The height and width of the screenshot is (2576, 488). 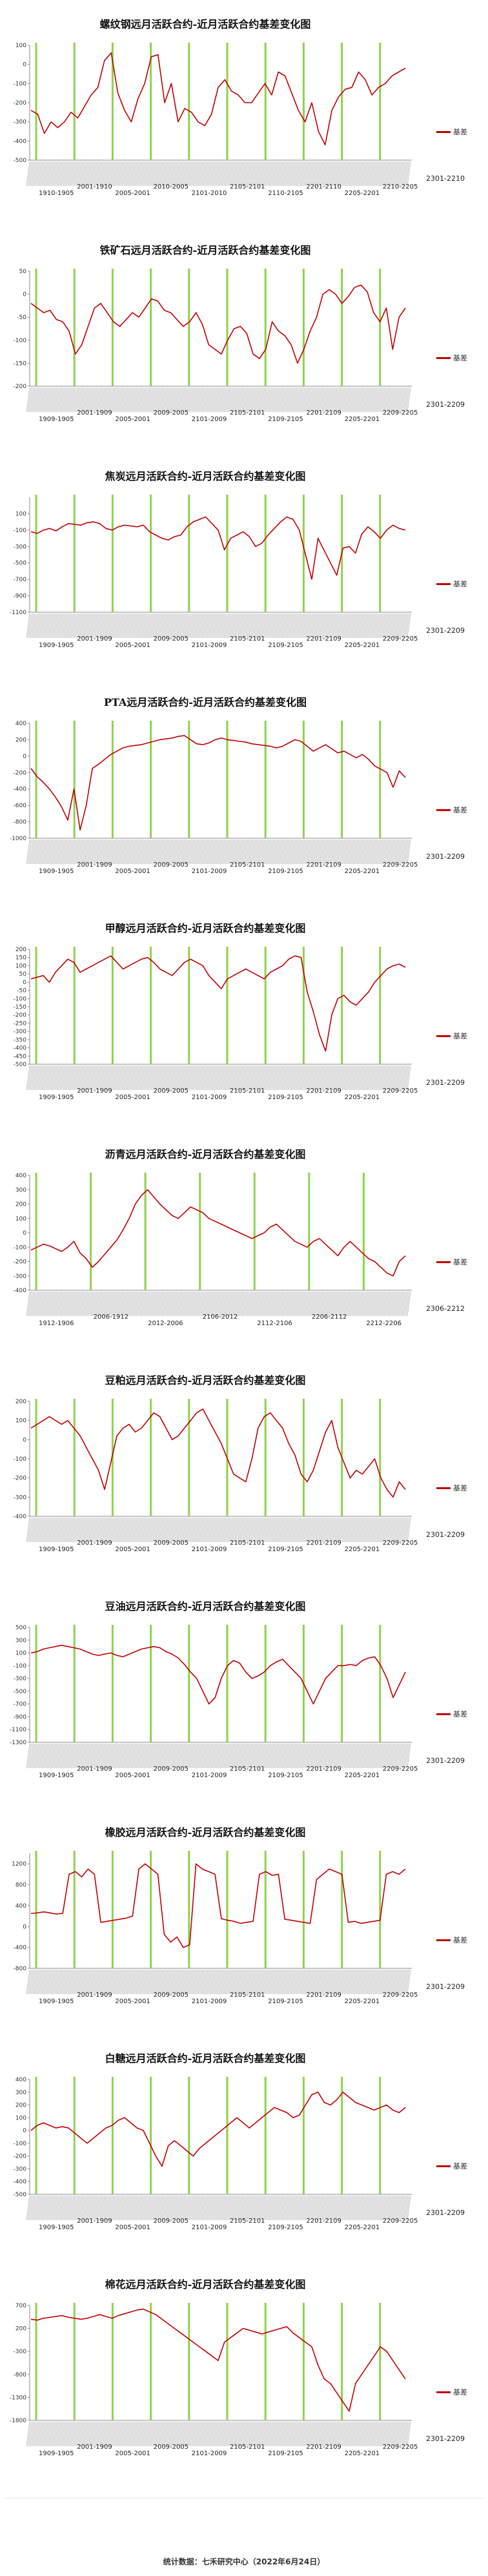 What do you see at coordinates (20, 1969) in the screenshot?
I see `y-tick-label: -800` at bounding box center [20, 1969].